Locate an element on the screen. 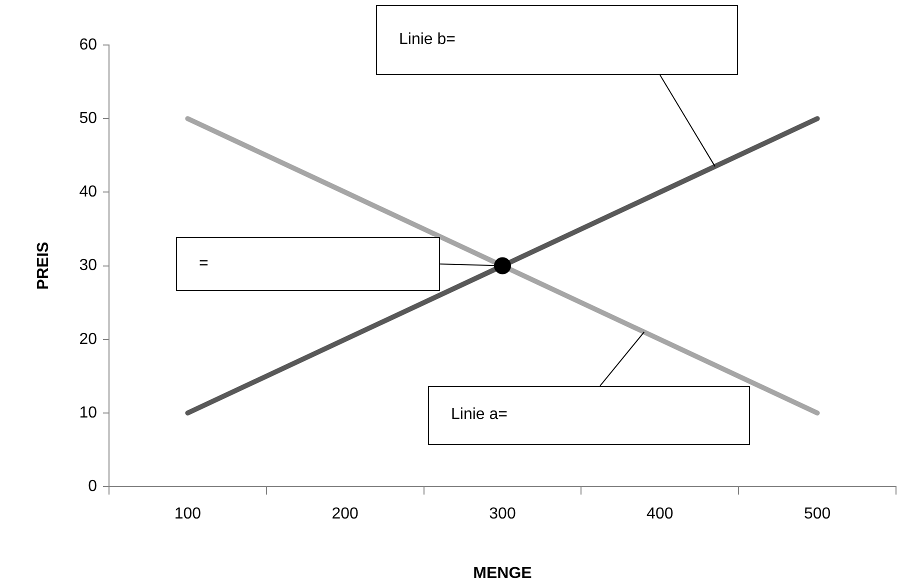 The width and height of the screenshot is (916, 583). y-tick-label: 0 is located at coordinates (93, 487).